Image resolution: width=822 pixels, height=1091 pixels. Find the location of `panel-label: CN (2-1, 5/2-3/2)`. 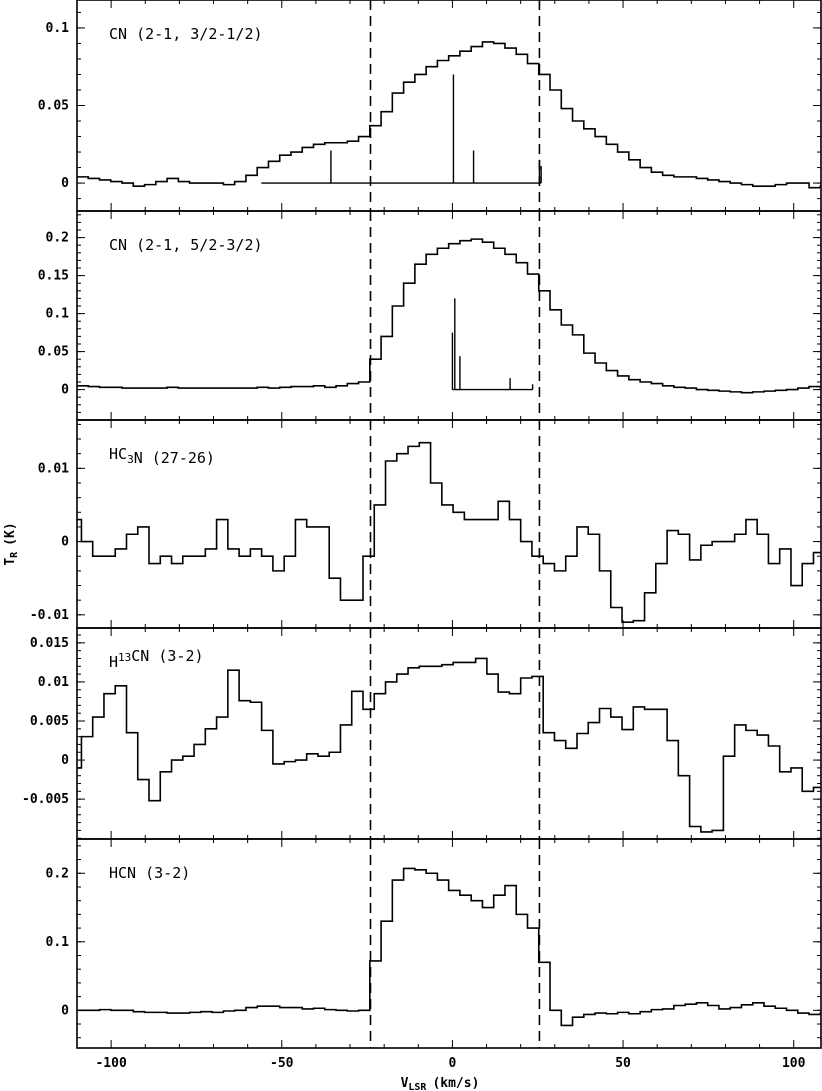

panel-label: CN (2-1, 5/2-3/2) is located at coordinates (186, 245).